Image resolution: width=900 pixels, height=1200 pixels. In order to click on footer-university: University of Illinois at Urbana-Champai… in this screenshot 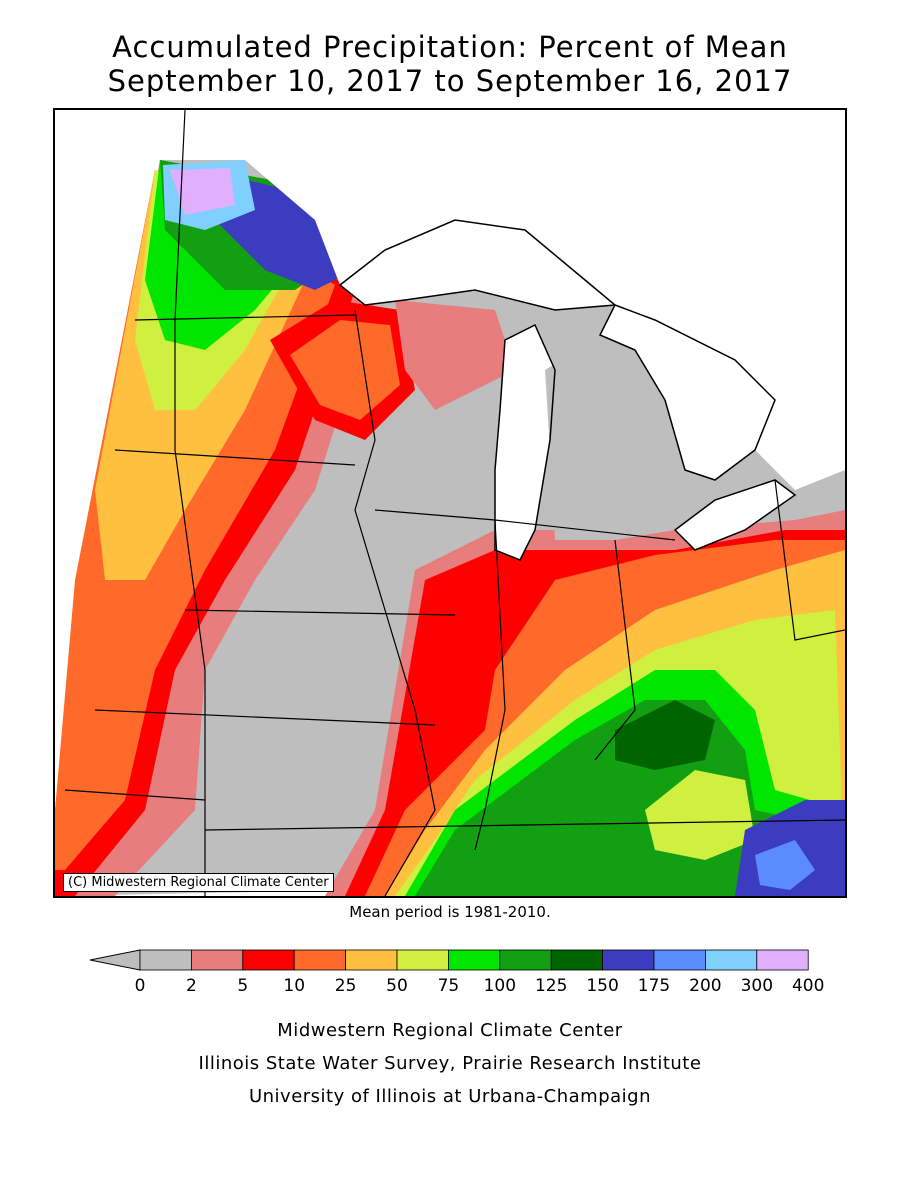, I will do `click(450, 1096)`.